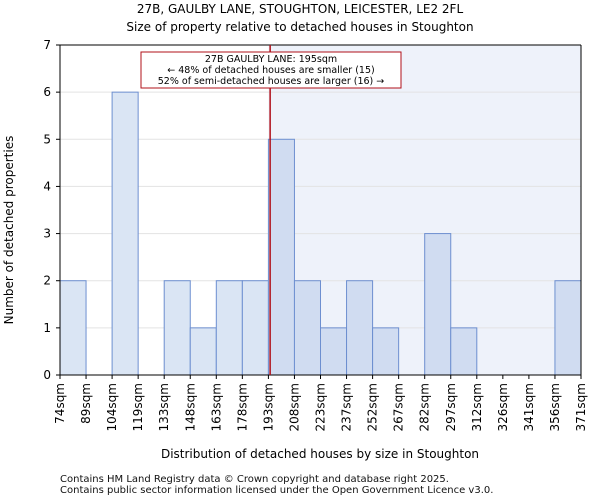 This screenshot has width=600, height=500. Describe the element at coordinates (268, 407) in the screenshot. I see `x-tick-label: 193sqm` at that location.